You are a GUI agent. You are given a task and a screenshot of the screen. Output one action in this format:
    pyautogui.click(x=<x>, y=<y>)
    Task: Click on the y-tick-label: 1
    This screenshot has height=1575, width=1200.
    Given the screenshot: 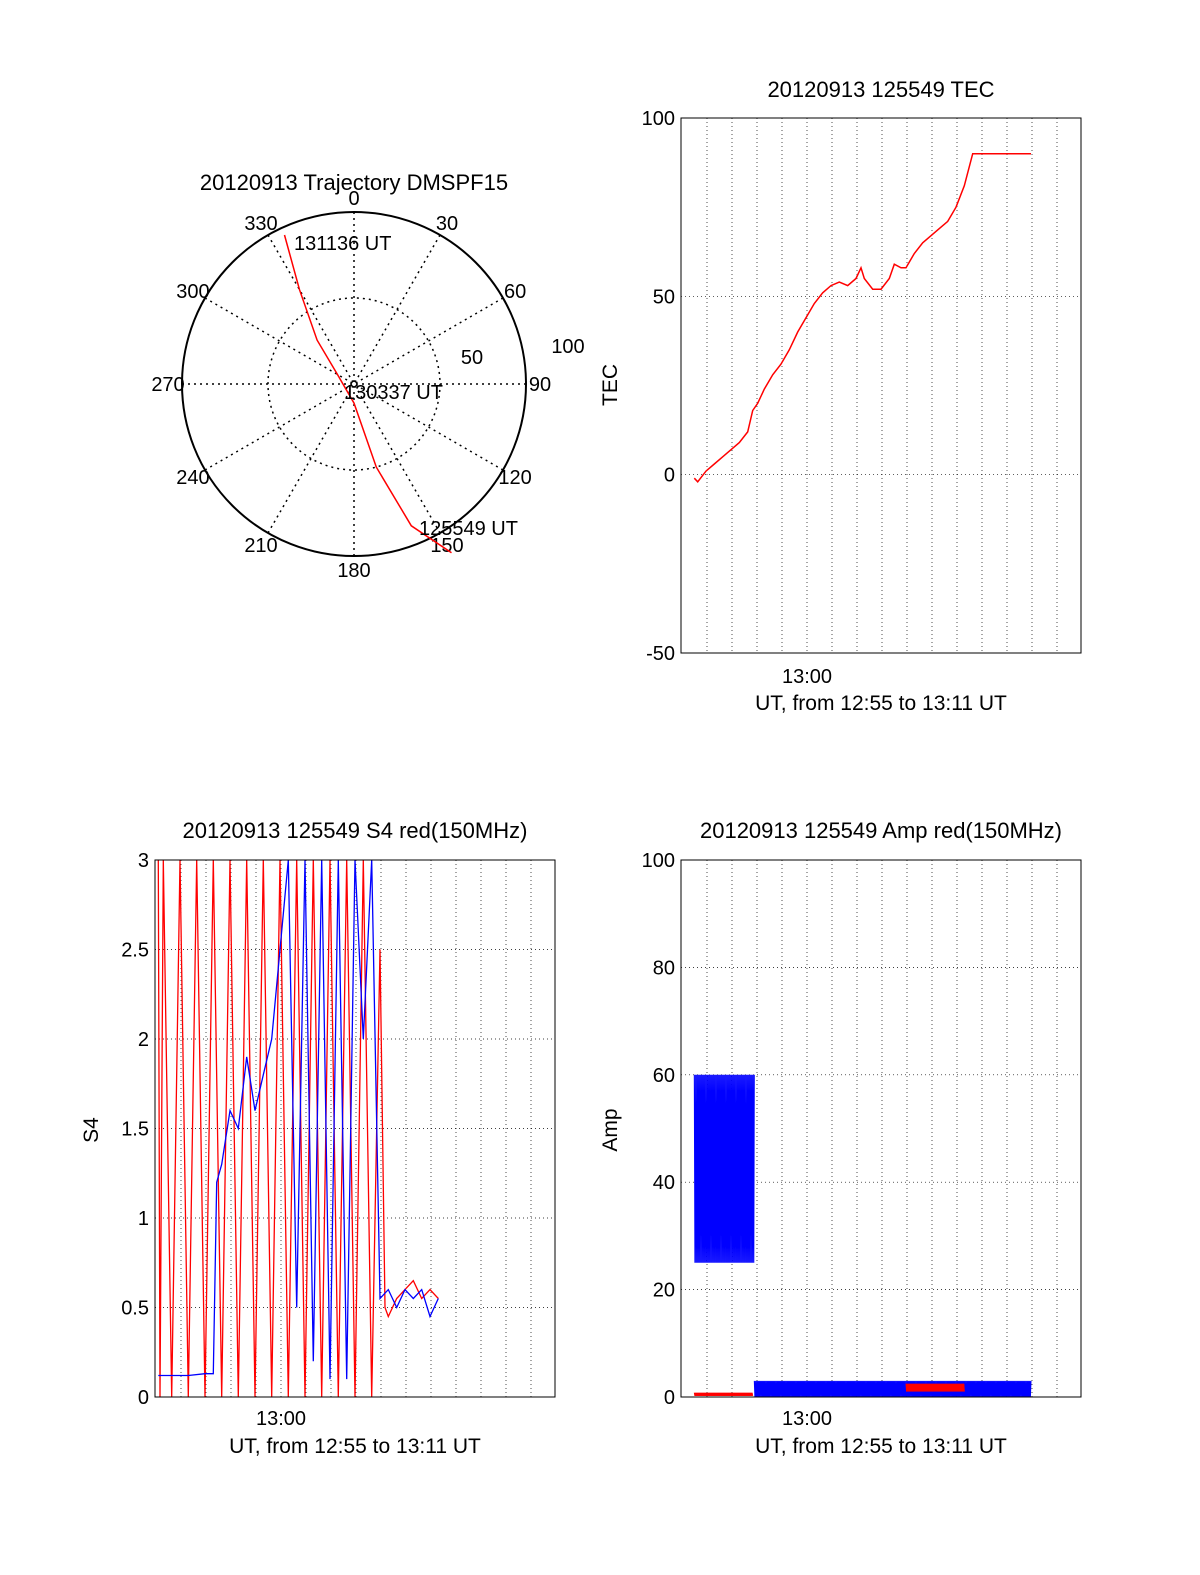 What is the action you would take?
    pyautogui.click(x=143, y=1219)
    